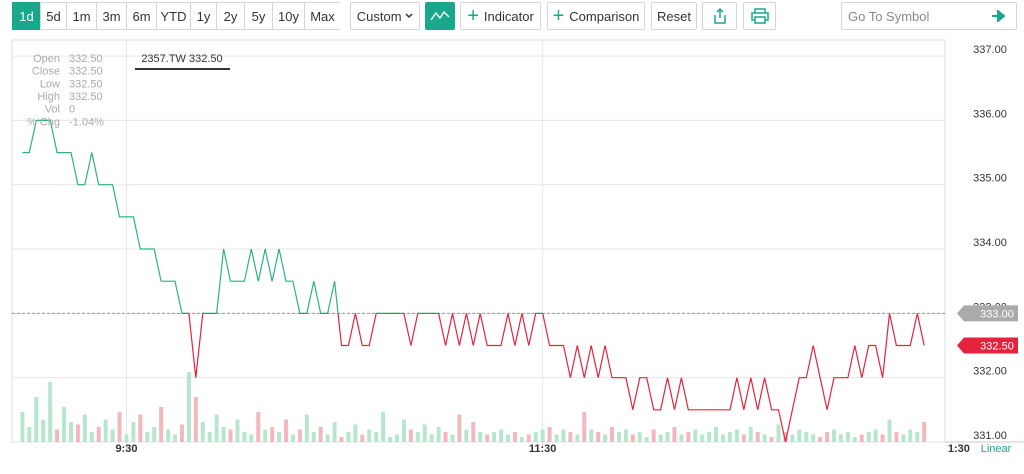 This screenshot has height=474, width=1024. I want to click on y-tick-label: 332.00, so click(990, 372).